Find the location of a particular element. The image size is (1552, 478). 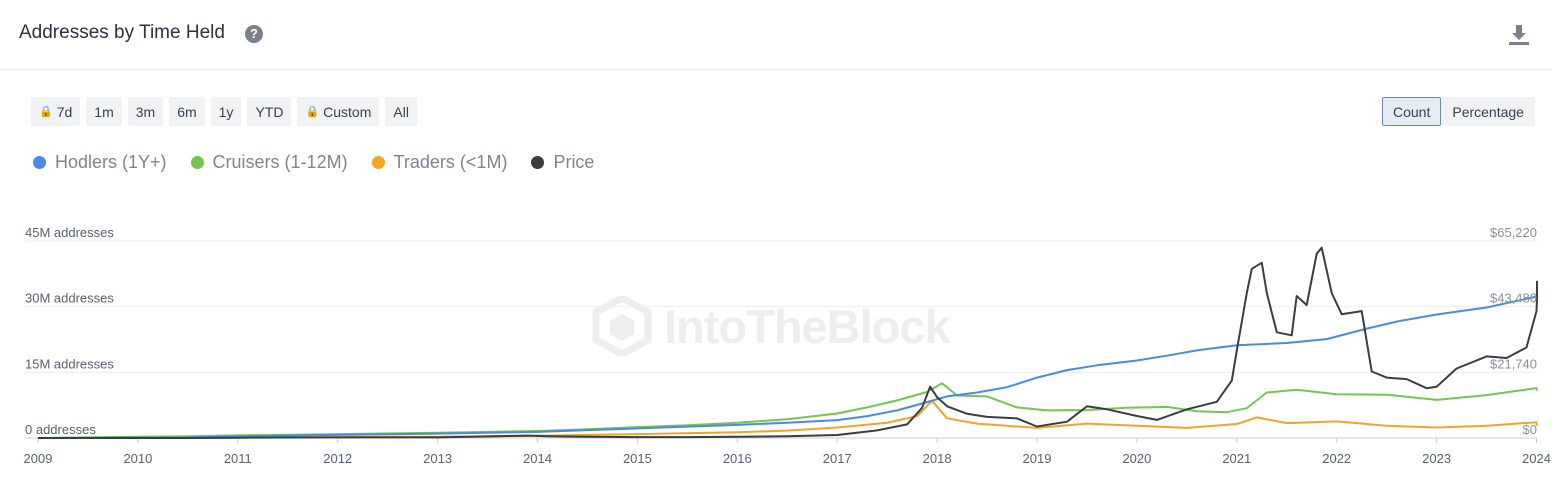

x-tick-label: 2014 is located at coordinates (537, 458).